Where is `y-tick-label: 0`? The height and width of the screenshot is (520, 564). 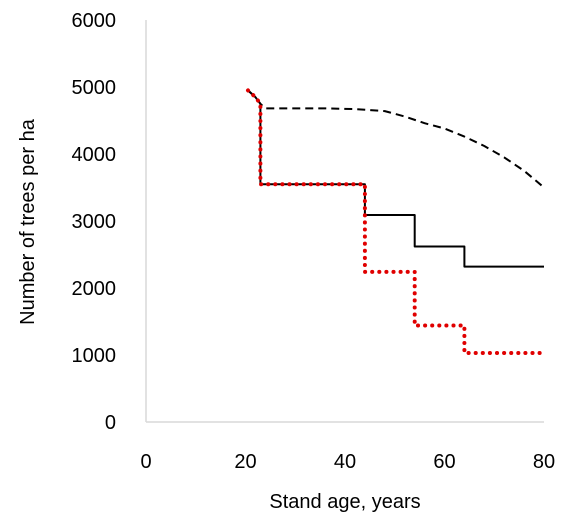 y-tick-label: 0 is located at coordinates (110, 423).